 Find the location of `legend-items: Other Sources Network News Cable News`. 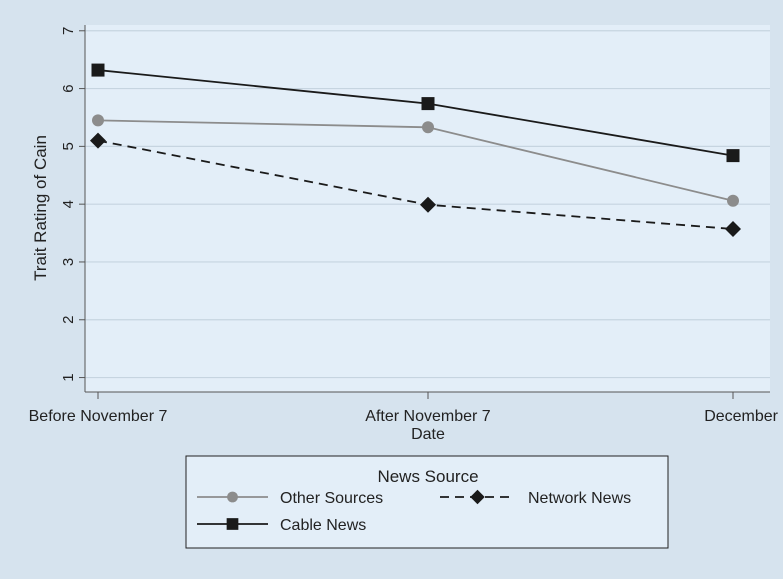

legend-items: Other Sources Network News Cable News is located at coordinates (414, 511).